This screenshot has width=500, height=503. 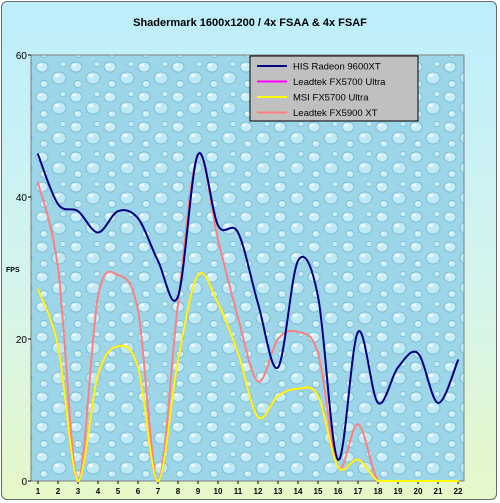 What do you see at coordinates (250, 23) in the screenshot?
I see `chart-title: Shadermark 1600x1200 / 4x FSAA & 4x FSAF` at bounding box center [250, 23].